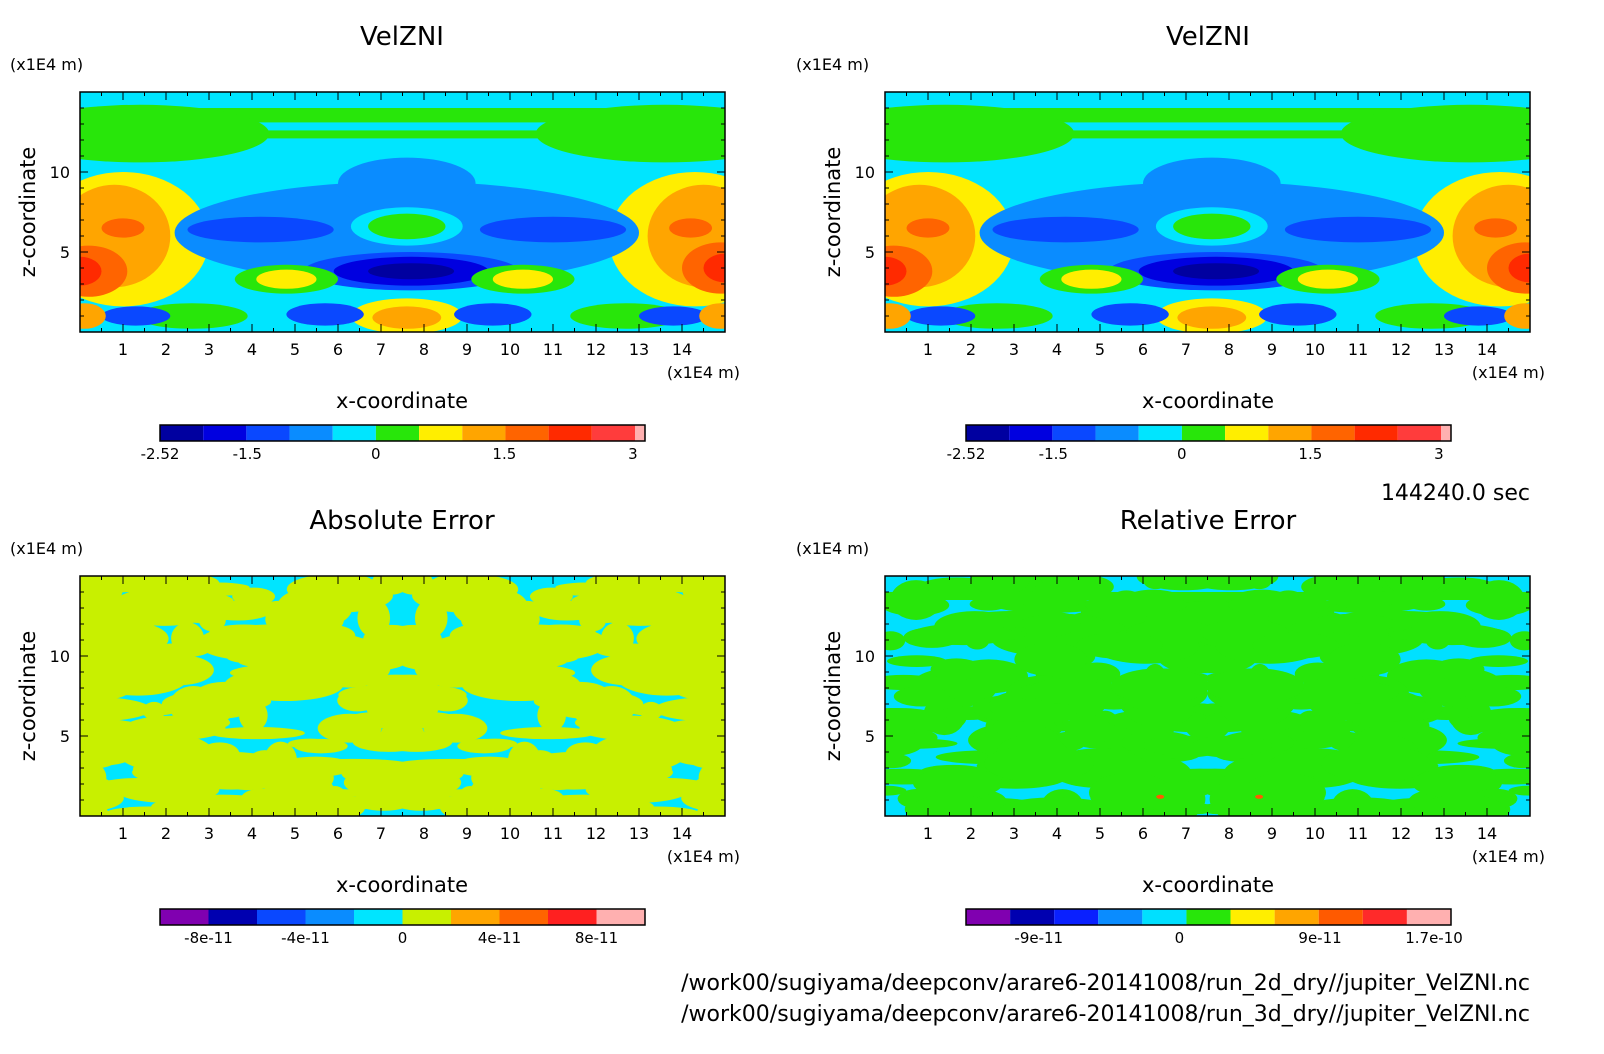 This screenshot has width=1604, height=1054. What do you see at coordinates (208, 938) in the screenshot?
I see `colorbar-tick-label: -8e-11` at bounding box center [208, 938].